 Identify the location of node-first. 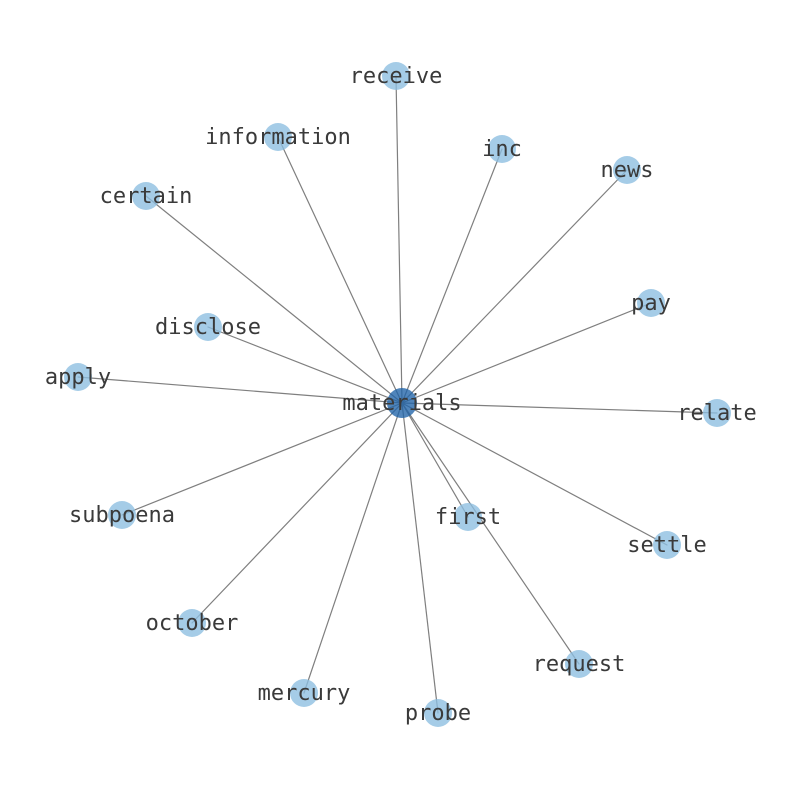
(468, 517).